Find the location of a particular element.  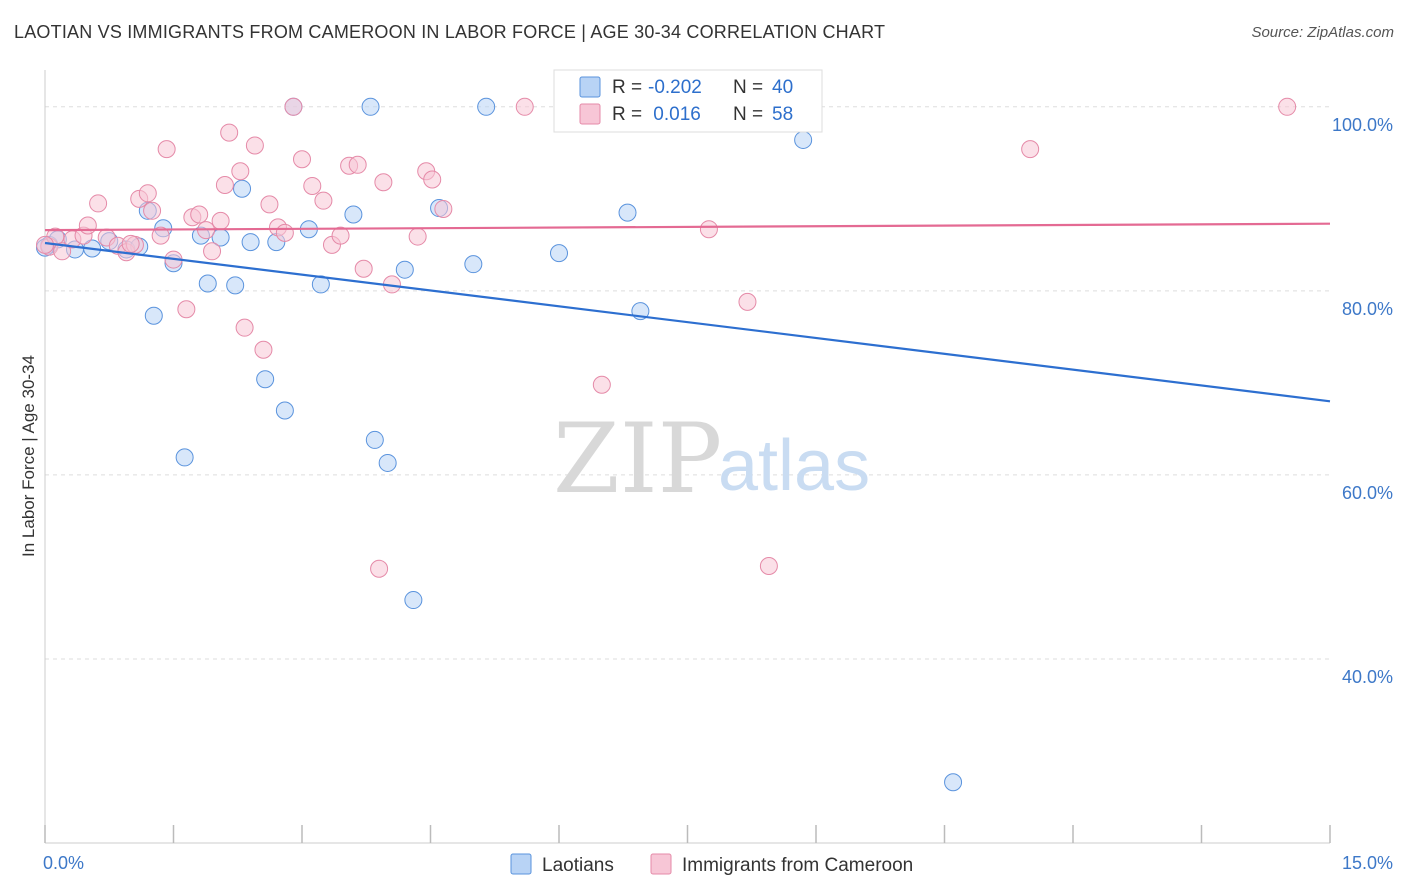

watermark: ZIP atlas is located at coordinates (711, 459).